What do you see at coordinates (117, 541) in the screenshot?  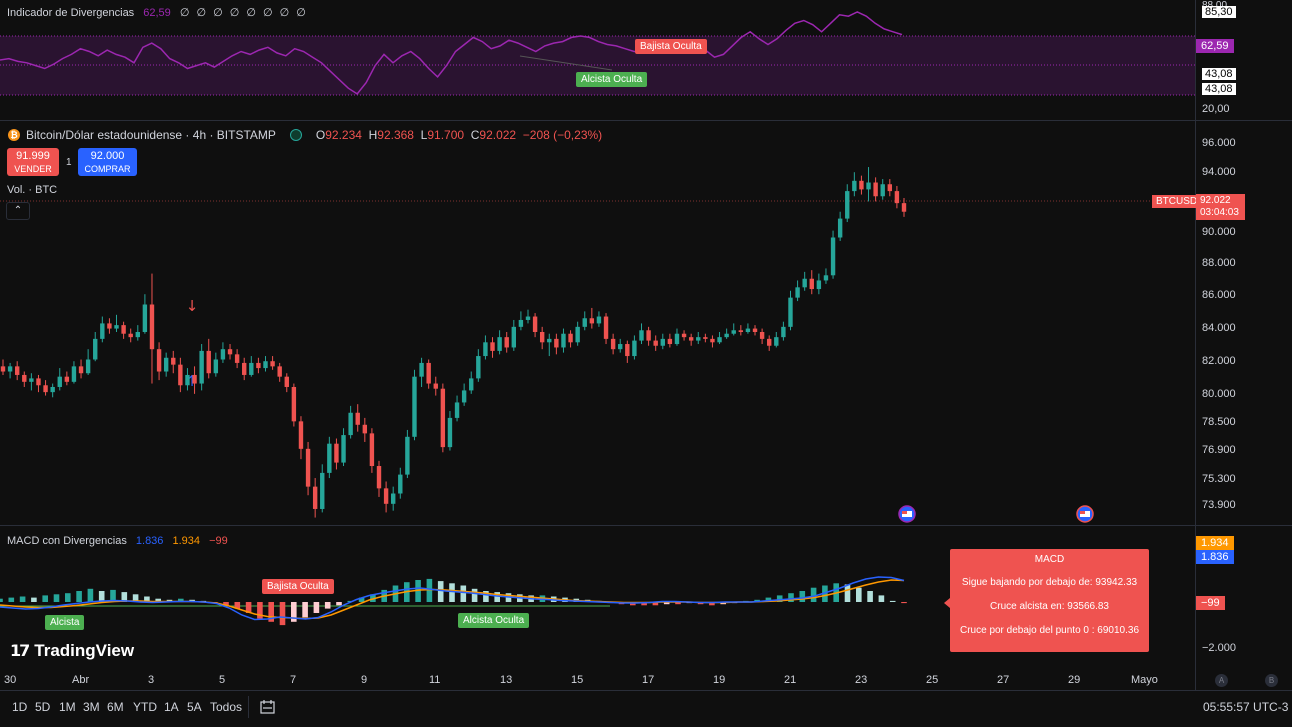 I see `macd-legend: MACD con Divergencias 1.836 1.934 −99` at bounding box center [117, 541].